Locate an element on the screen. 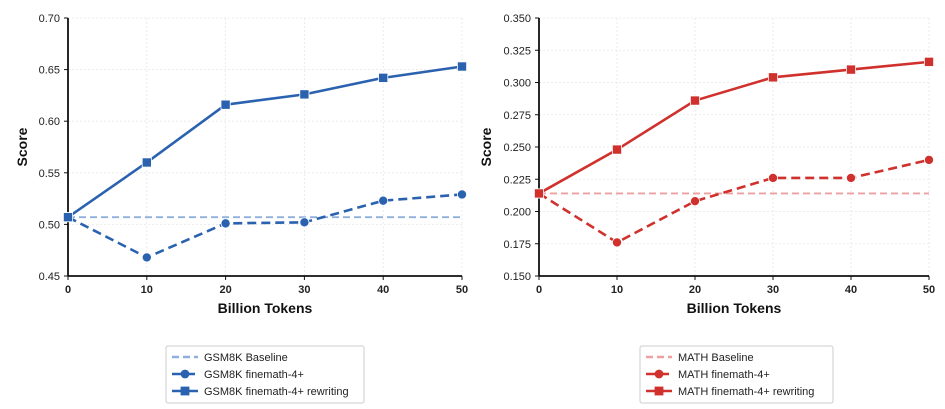  y-tick-label: 0.70 is located at coordinates (49, 19).